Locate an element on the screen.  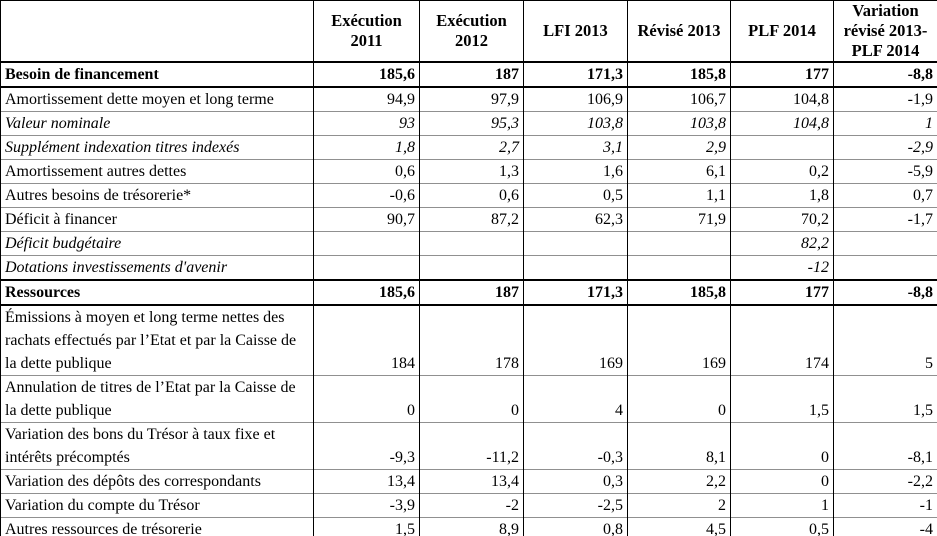
value-cell: 0,8 is located at coordinates (575, 526).